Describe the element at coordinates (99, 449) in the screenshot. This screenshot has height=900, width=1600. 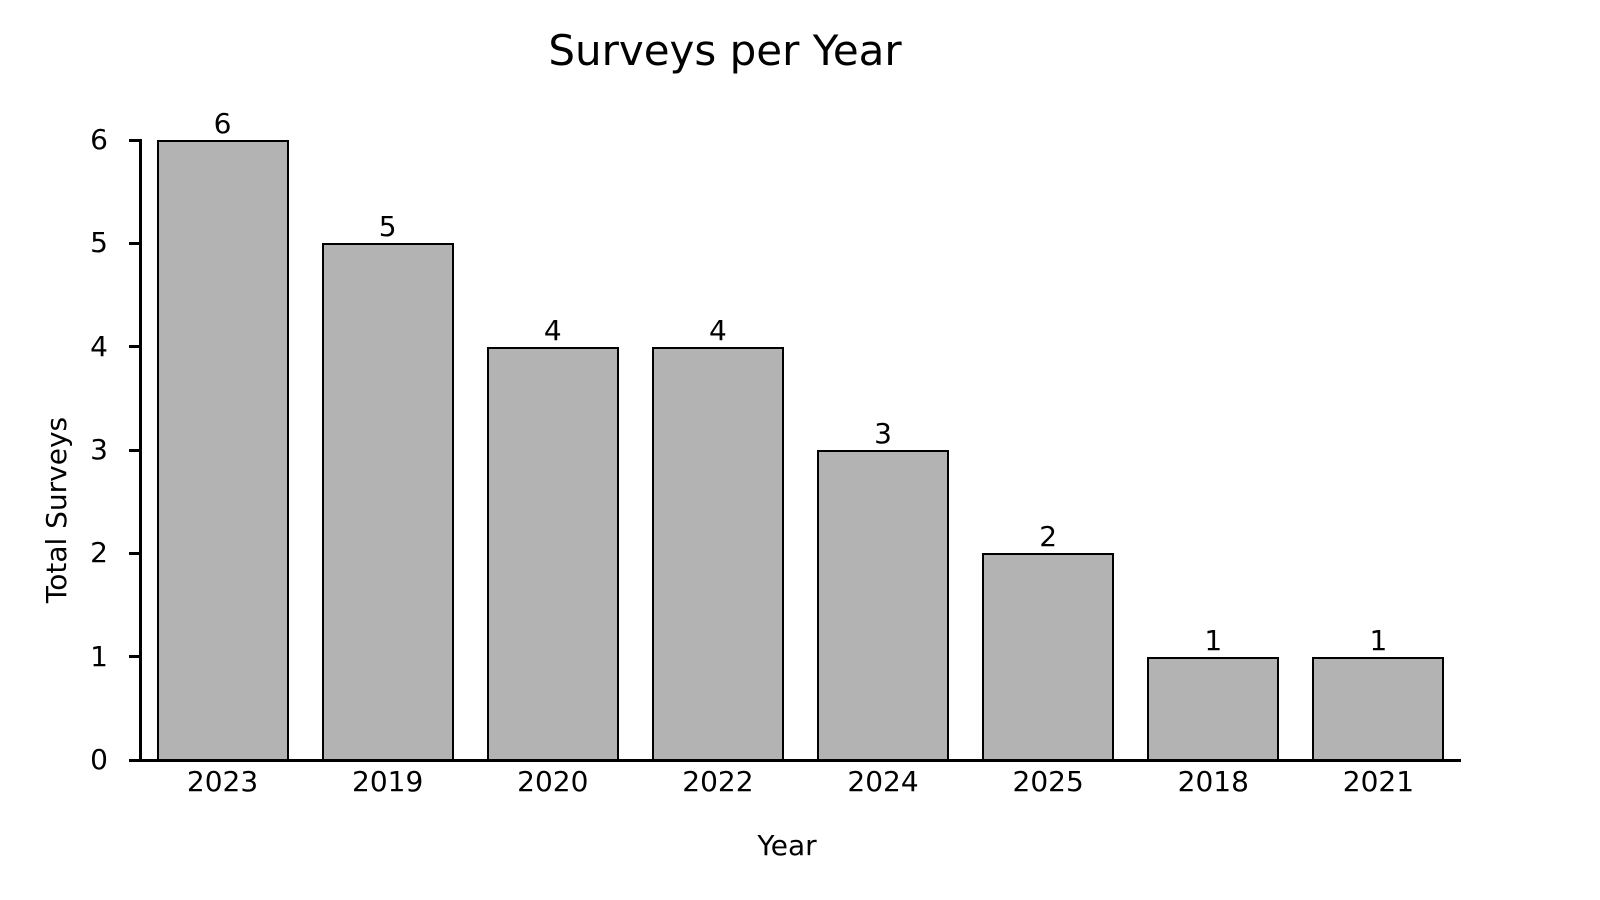
I see `y-tick-label: 3` at that location.